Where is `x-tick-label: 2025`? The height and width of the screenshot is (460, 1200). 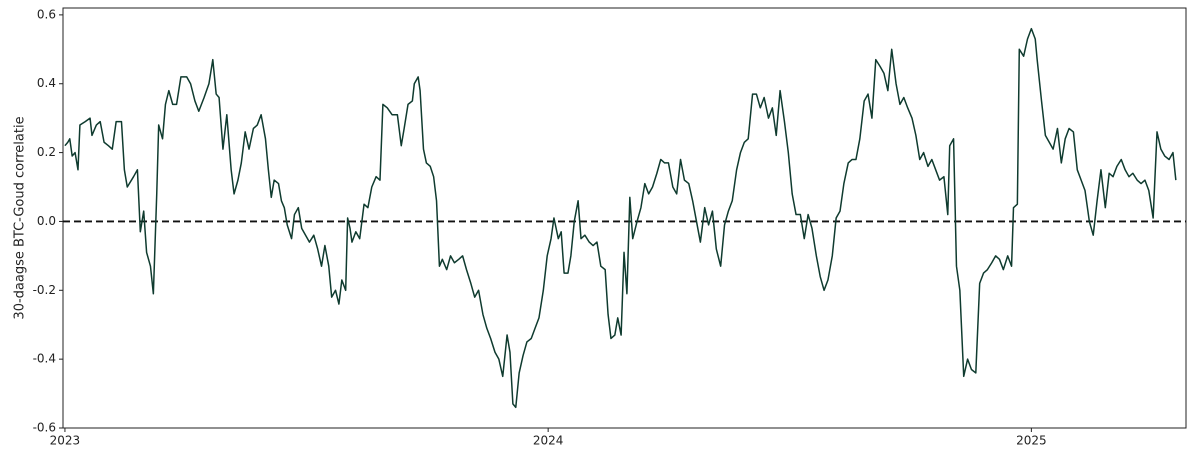 x-tick-label: 2025 is located at coordinates (1031, 441).